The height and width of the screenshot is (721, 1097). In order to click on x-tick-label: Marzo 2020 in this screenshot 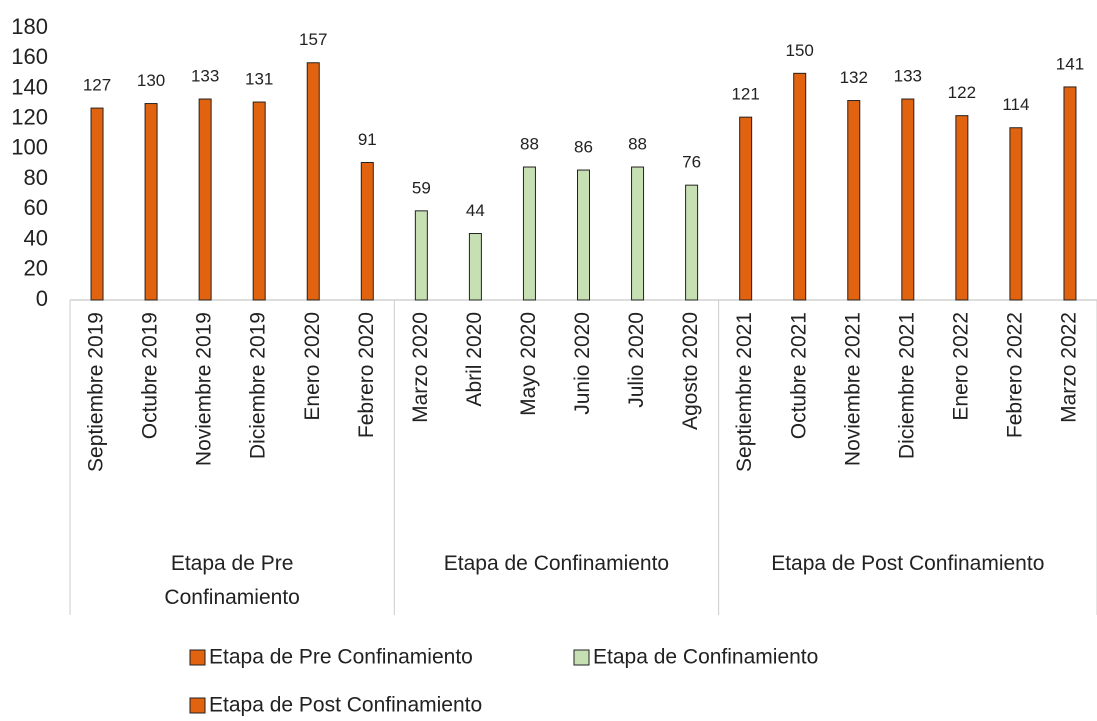, I will do `click(420, 367)`.